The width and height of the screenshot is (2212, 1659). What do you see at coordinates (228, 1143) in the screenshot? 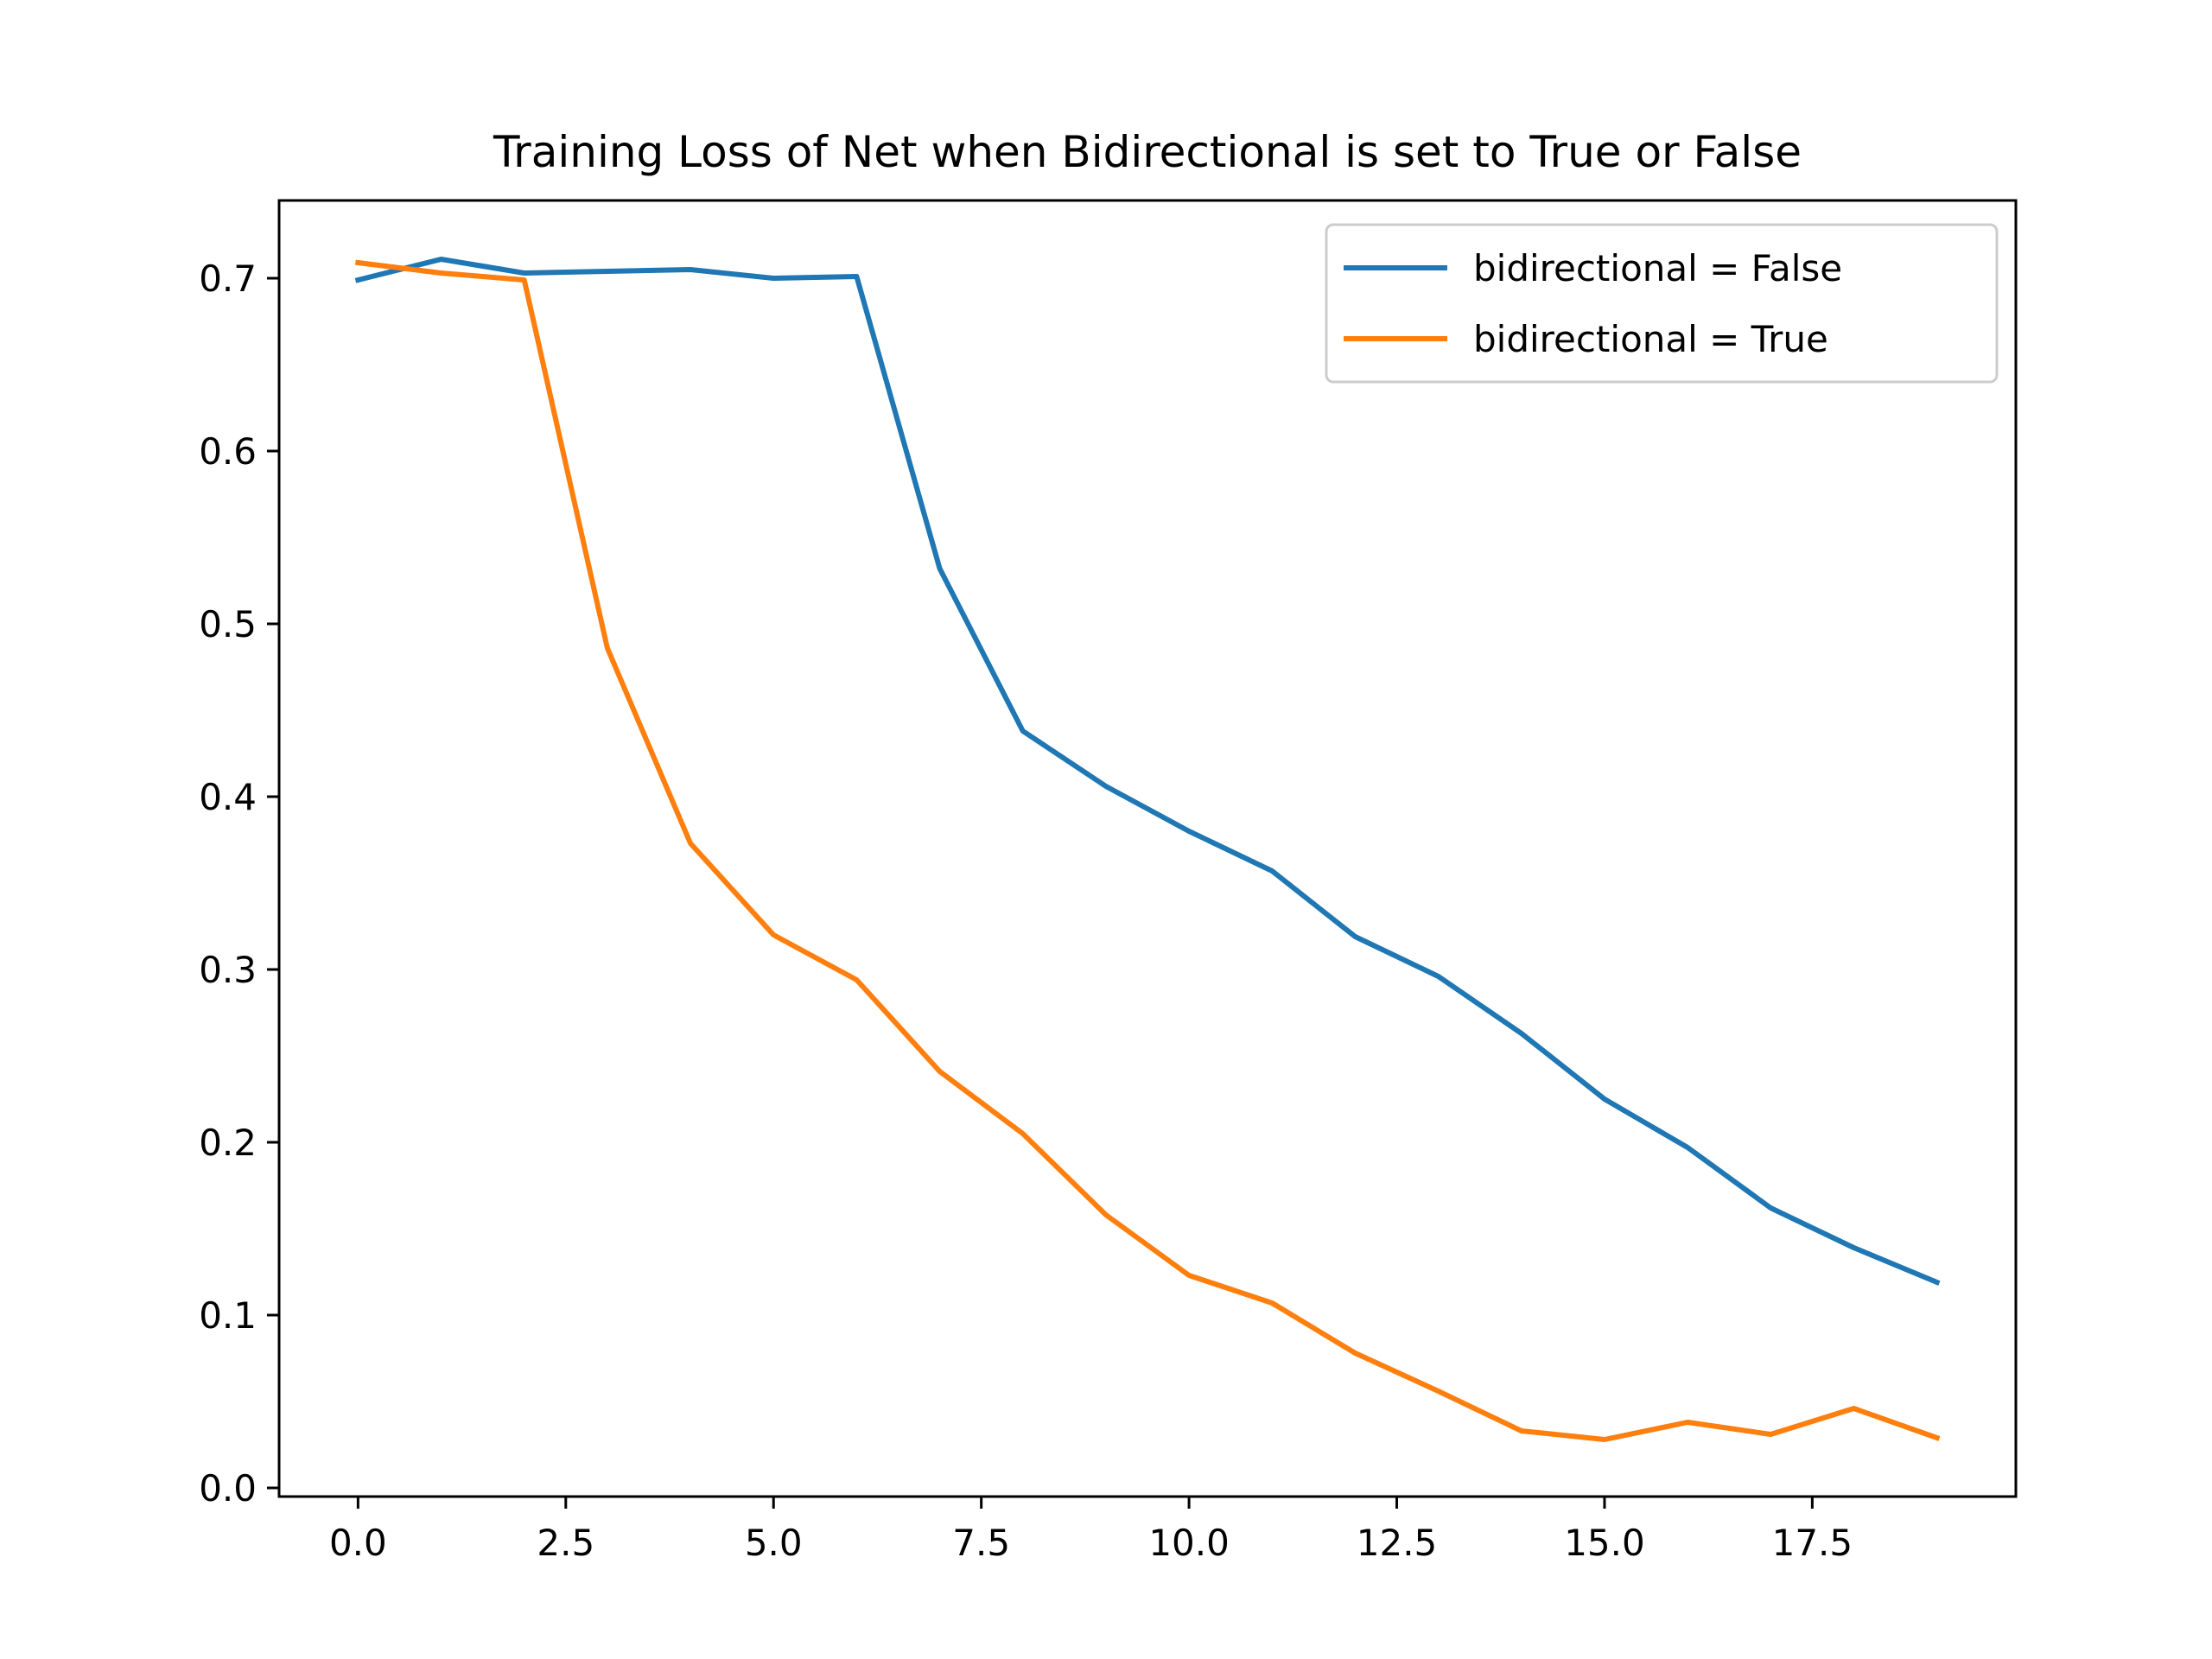
I see `y-tick-label: 0.2` at bounding box center [228, 1143].